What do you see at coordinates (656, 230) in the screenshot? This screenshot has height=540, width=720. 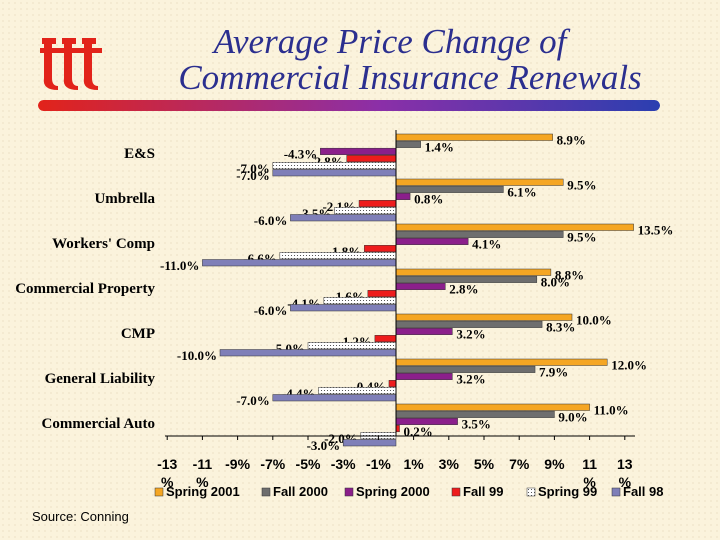 I see `data-label: 13.5%` at bounding box center [656, 230].